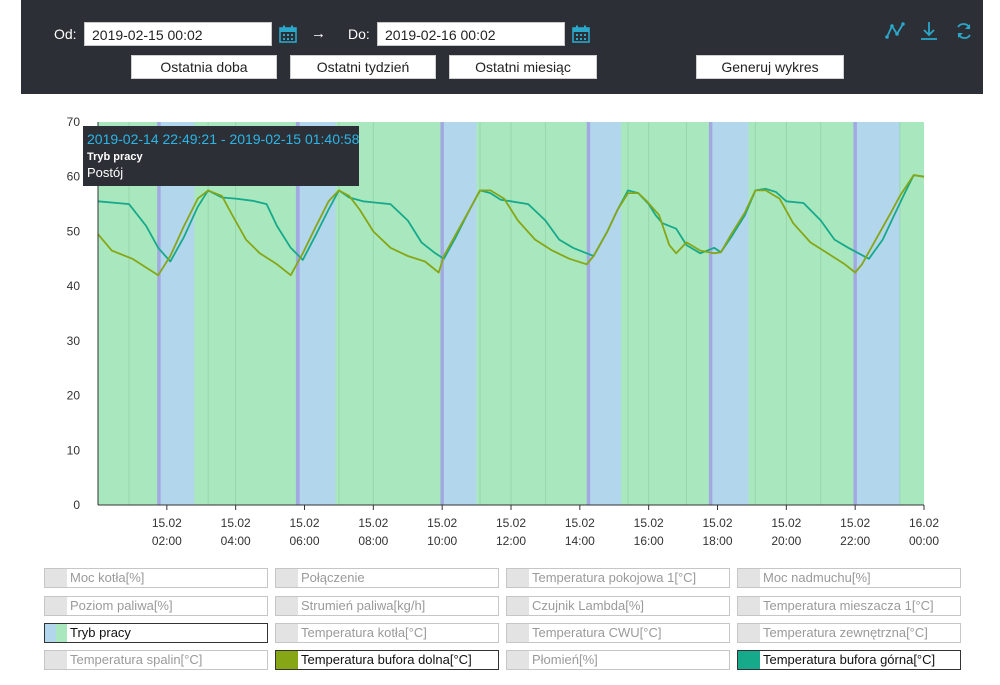 The width and height of the screenshot is (1000, 685). Describe the element at coordinates (74, 286) in the screenshot. I see `y-tick-label: 40` at that location.